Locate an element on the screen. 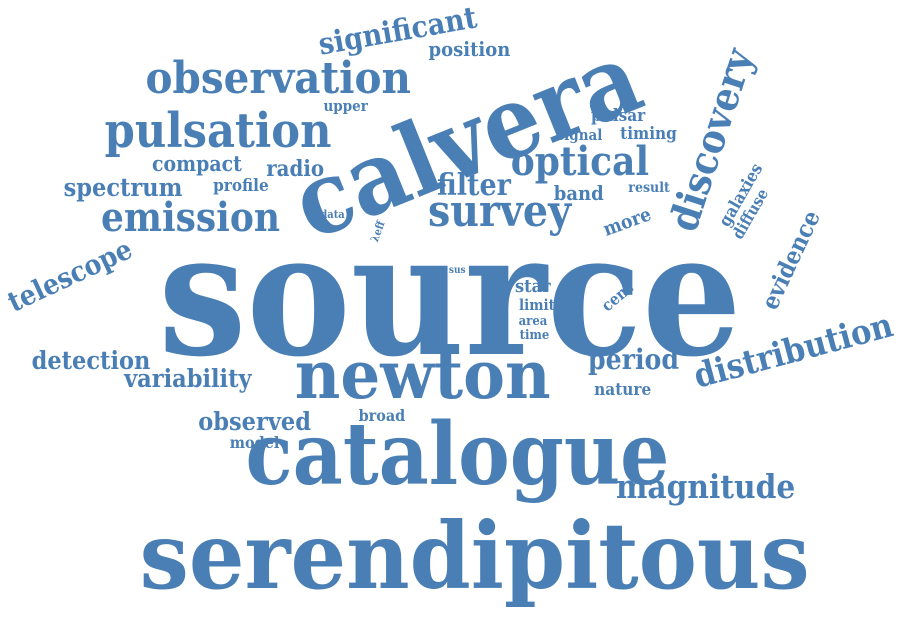 The width and height of the screenshot is (900, 622). word-observation: observation is located at coordinates (278, 78).